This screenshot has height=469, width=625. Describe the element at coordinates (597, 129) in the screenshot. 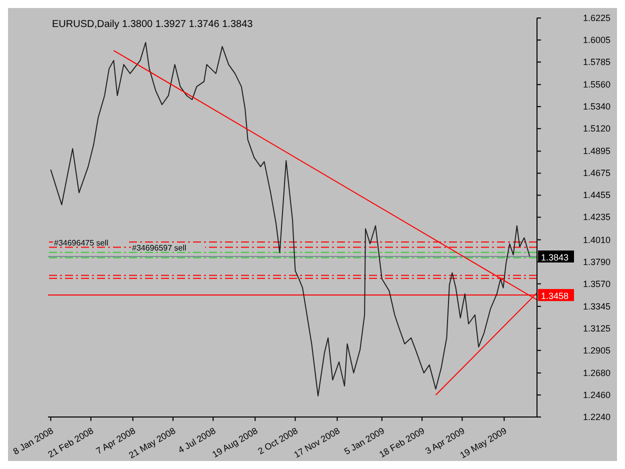

I see `y-tick-label: 1.5120` at that location.